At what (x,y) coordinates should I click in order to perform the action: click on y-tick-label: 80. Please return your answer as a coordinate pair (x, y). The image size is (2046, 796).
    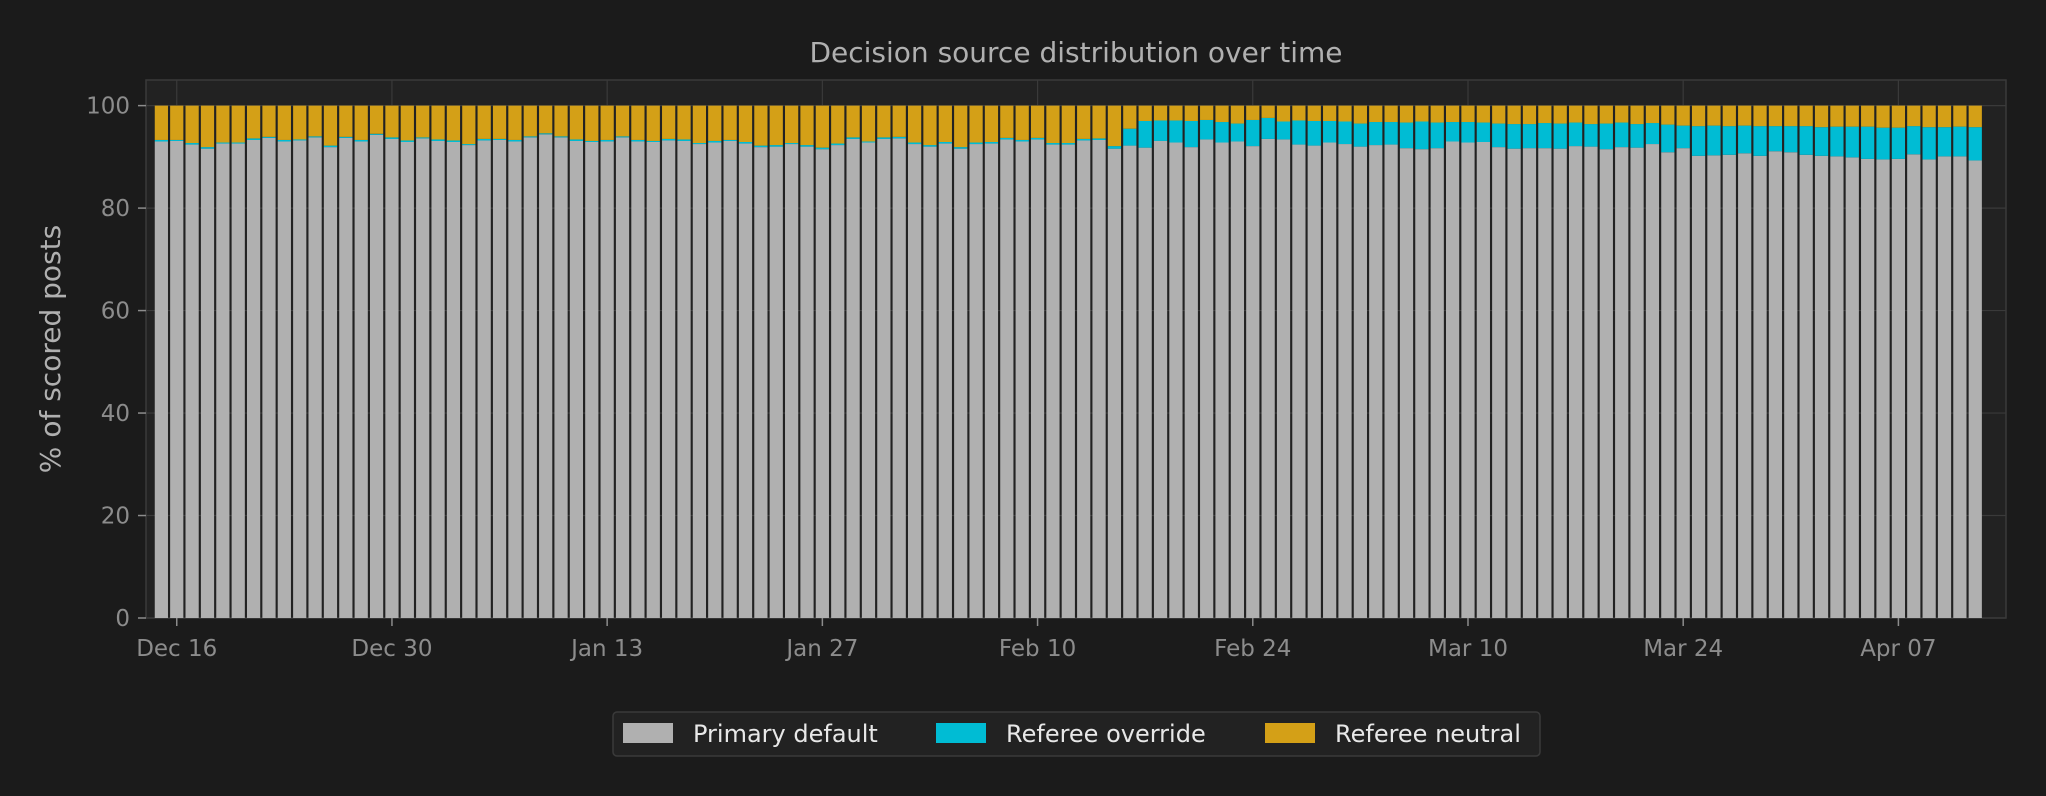
    Looking at the image, I should click on (115, 209).